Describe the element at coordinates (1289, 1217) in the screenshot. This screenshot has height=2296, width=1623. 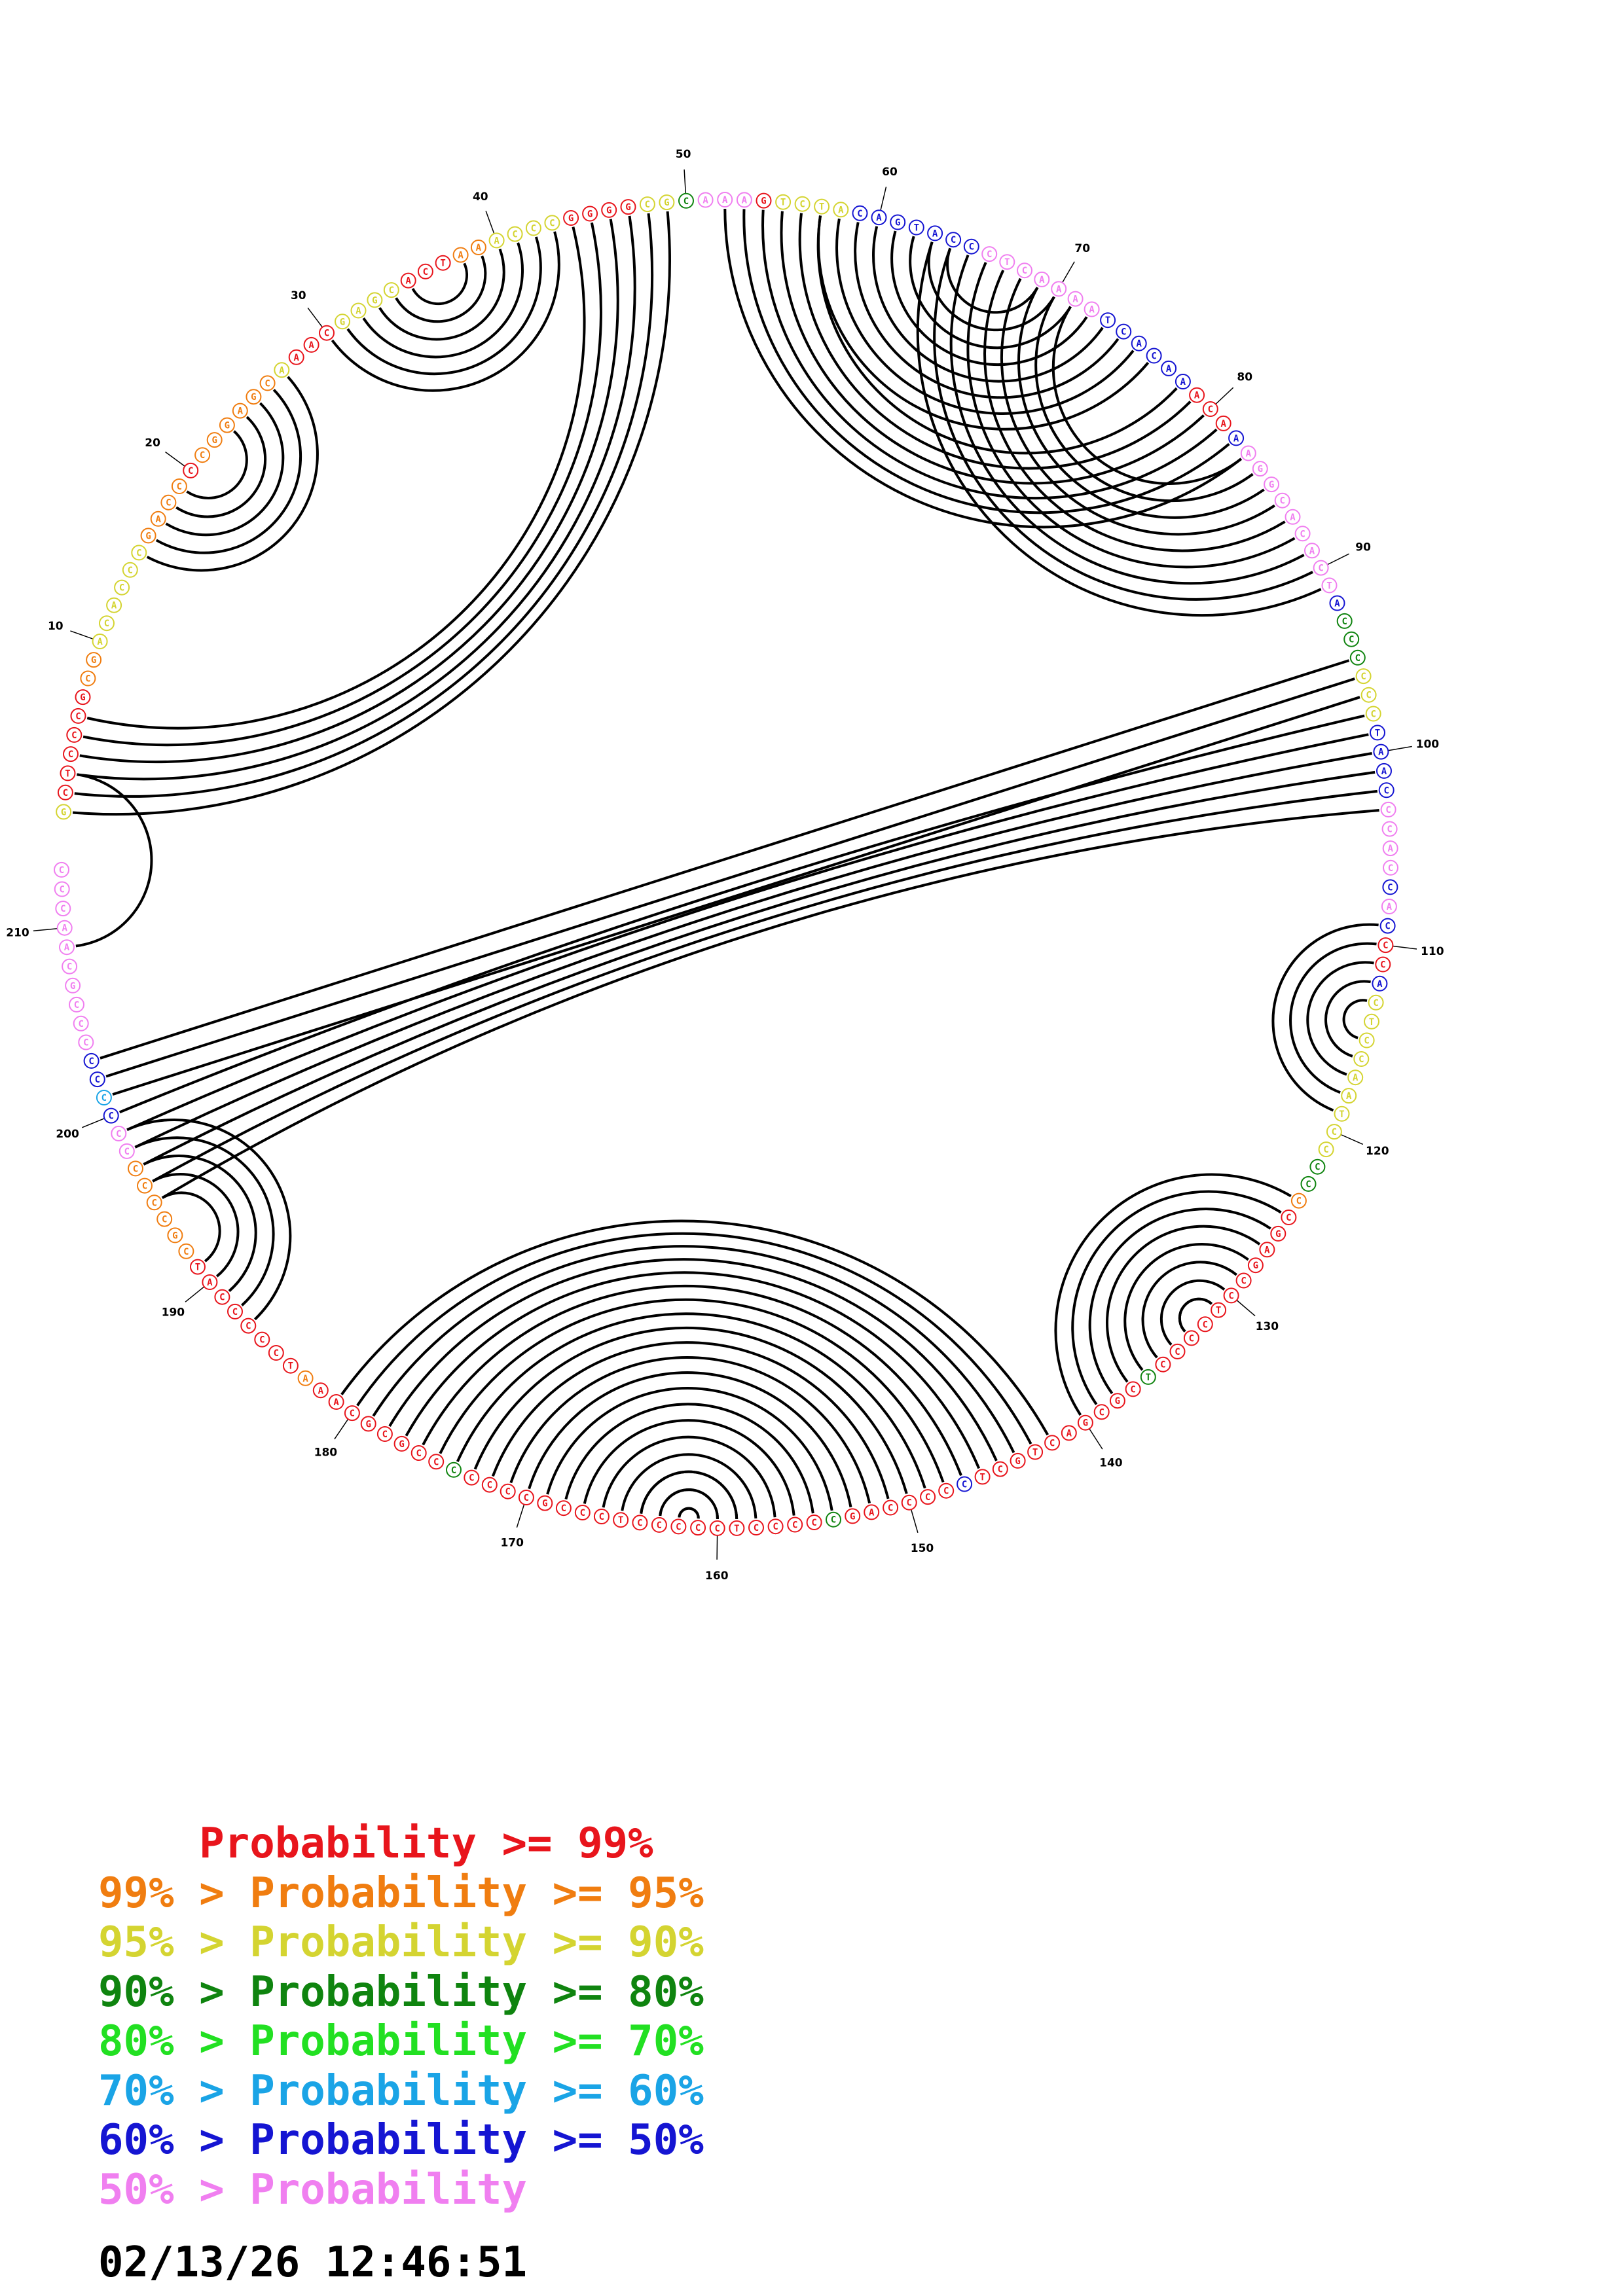
I see `nucleotide-125: C` at that location.